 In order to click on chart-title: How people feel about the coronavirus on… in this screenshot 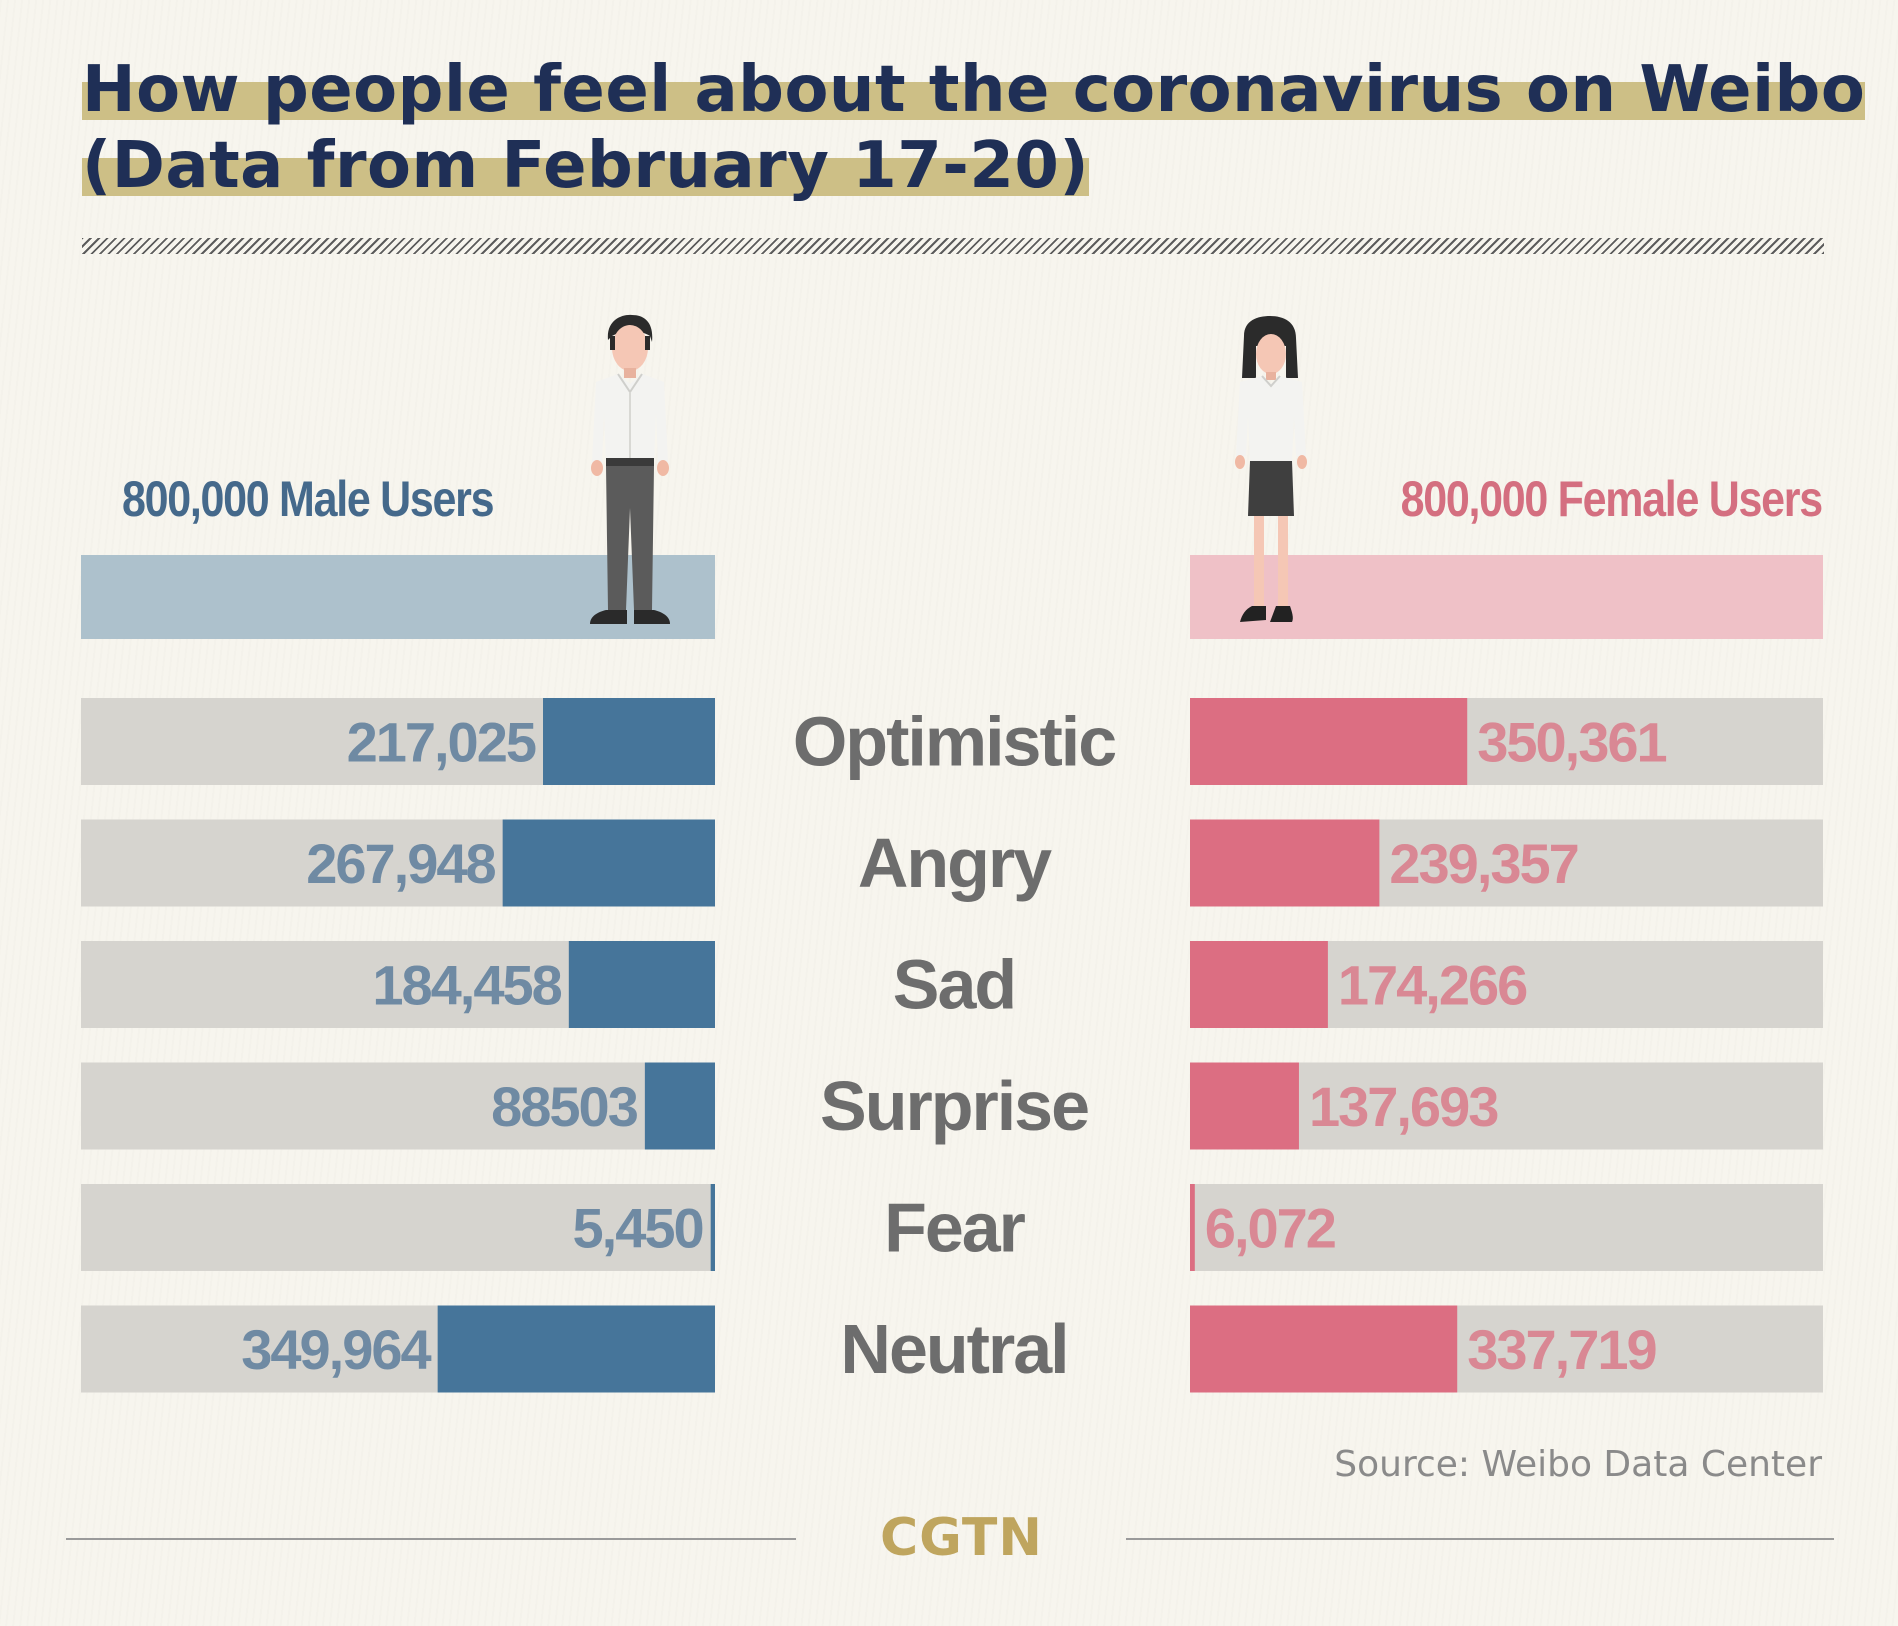, I will do `click(974, 128)`.